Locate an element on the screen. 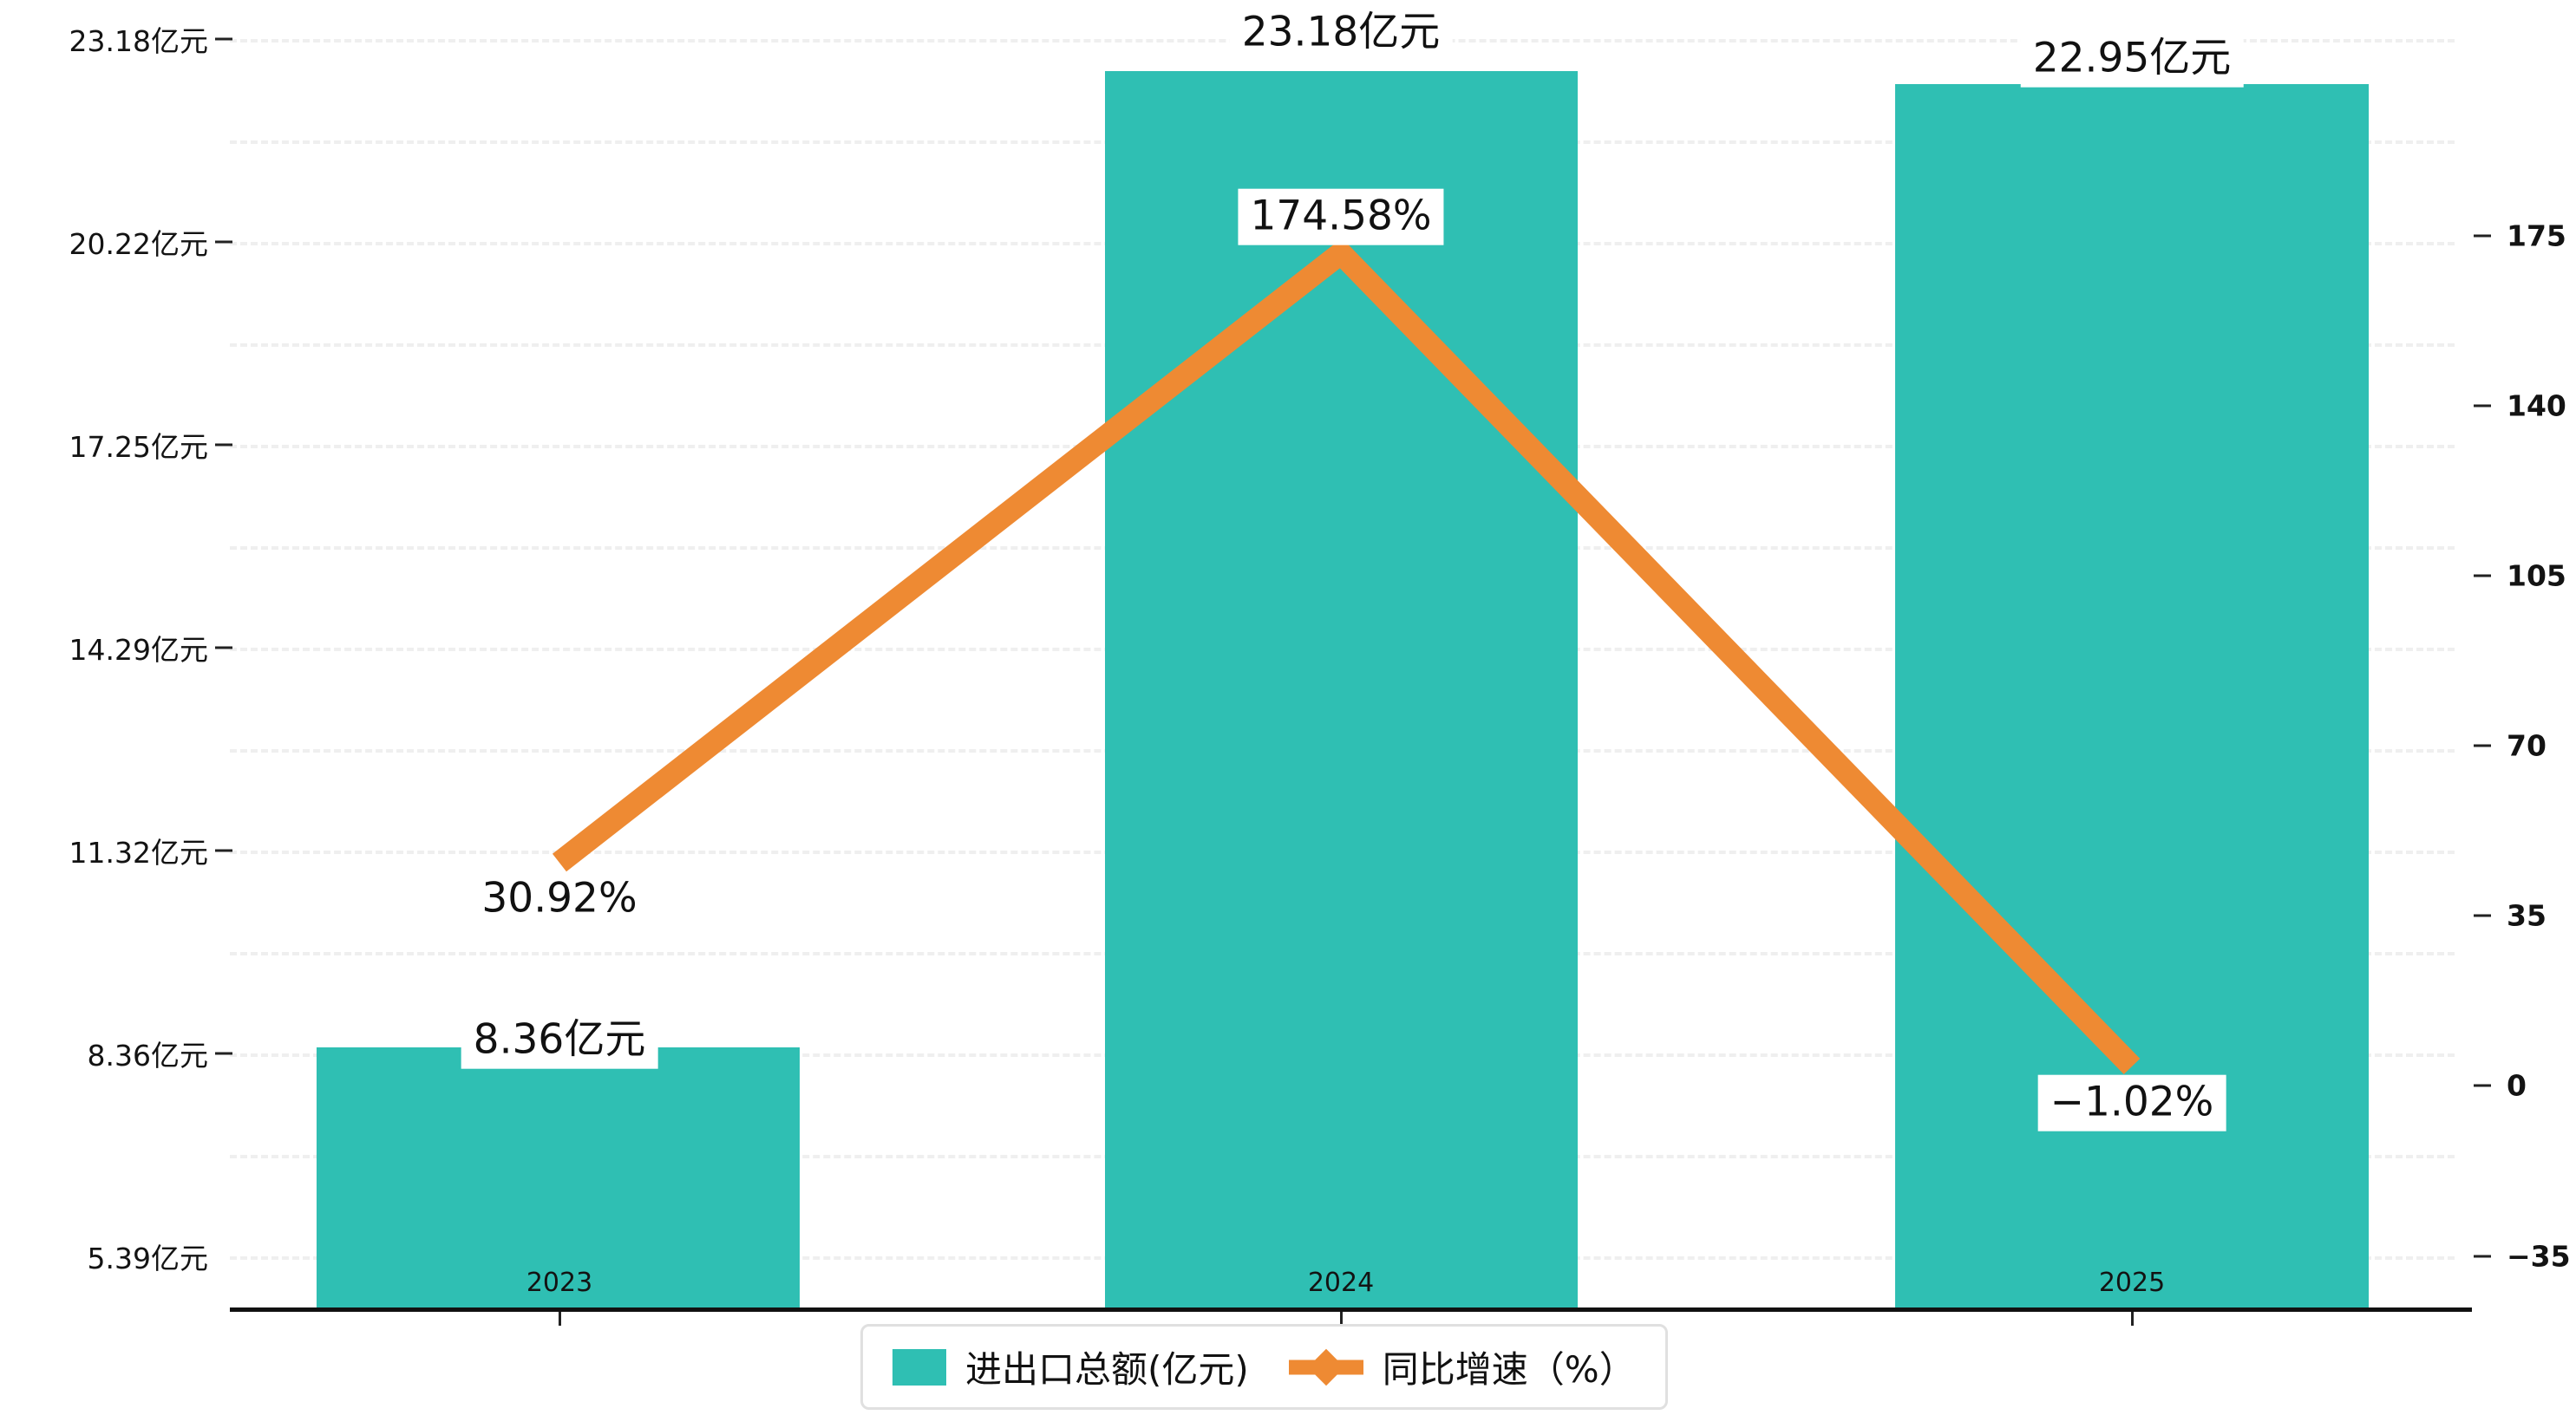  y-axis-left-label: 14.29亿元 is located at coordinates (138, 650).